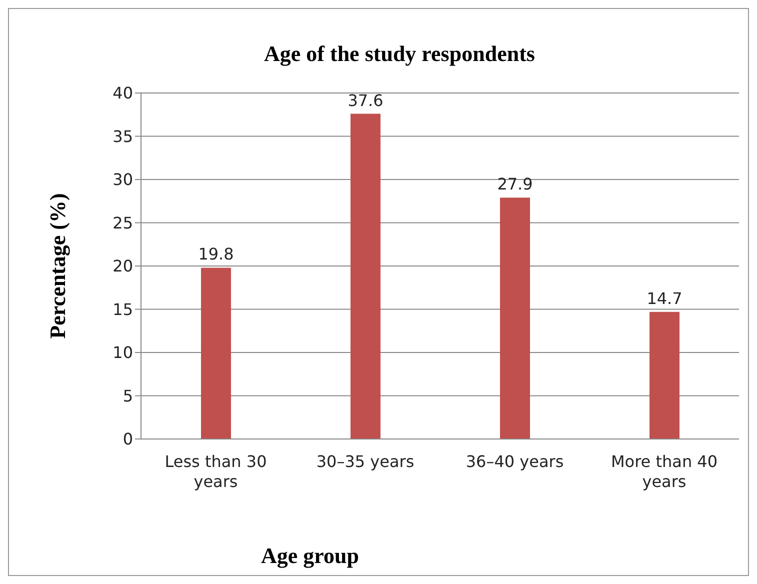 The width and height of the screenshot is (757, 584). What do you see at coordinates (122, 180) in the screenshot?
I see `y-tick-label: 30` at bounding box center [122, 180].